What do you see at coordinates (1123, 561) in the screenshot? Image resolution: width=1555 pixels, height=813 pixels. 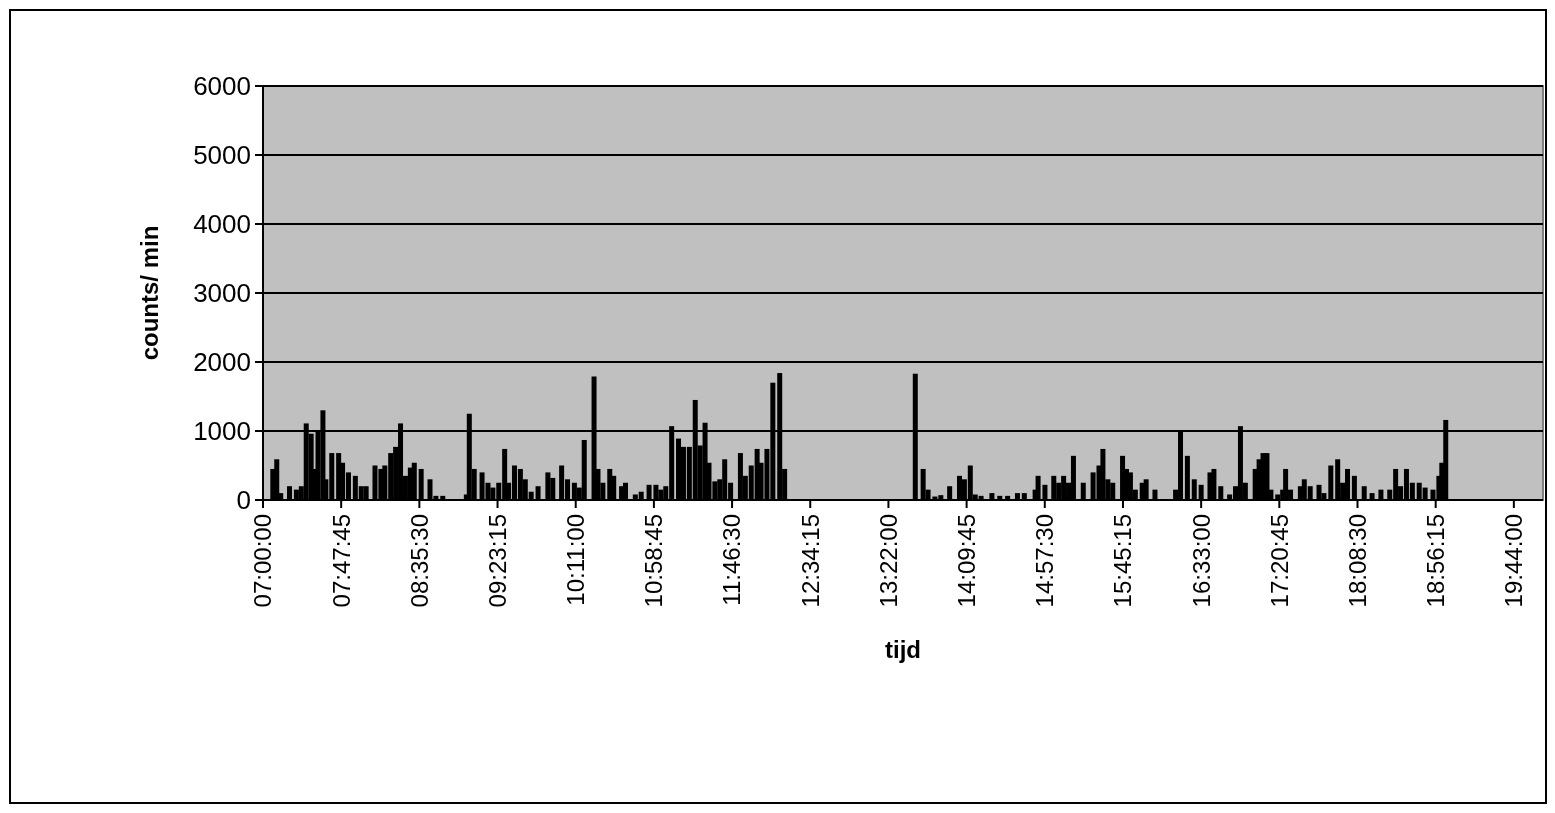 I see `x-tick-label: 15:45:15` at bounding box center [1123, 561].